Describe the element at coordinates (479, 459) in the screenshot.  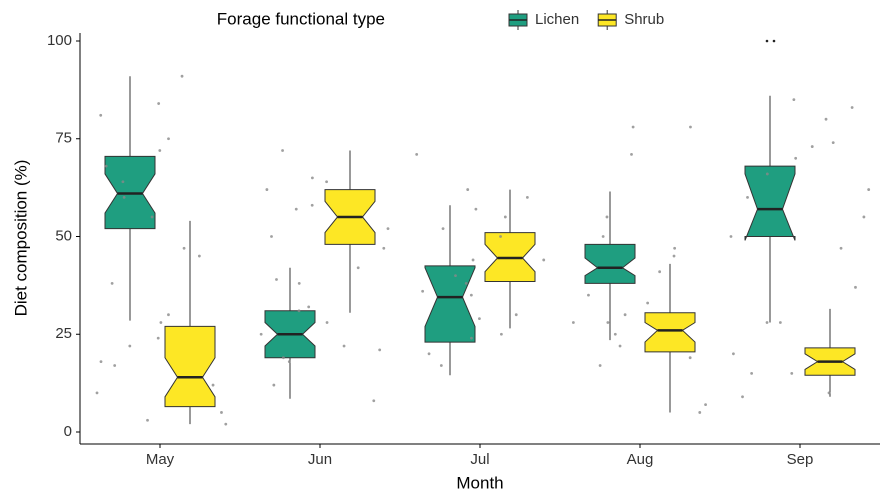
I see `x-tick-label: Jul` at that location.